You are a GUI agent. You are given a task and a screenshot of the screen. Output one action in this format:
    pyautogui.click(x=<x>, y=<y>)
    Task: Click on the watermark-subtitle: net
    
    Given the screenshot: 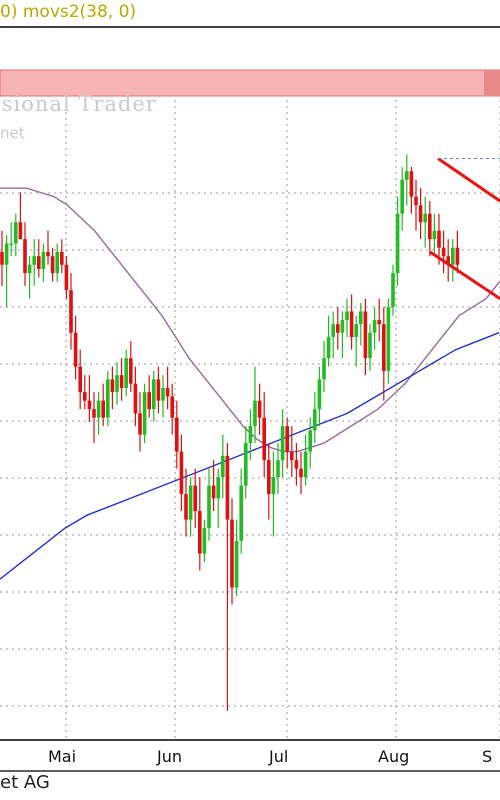 What is the action you would take?
    pyautogui.click(x=12, y=133)
    